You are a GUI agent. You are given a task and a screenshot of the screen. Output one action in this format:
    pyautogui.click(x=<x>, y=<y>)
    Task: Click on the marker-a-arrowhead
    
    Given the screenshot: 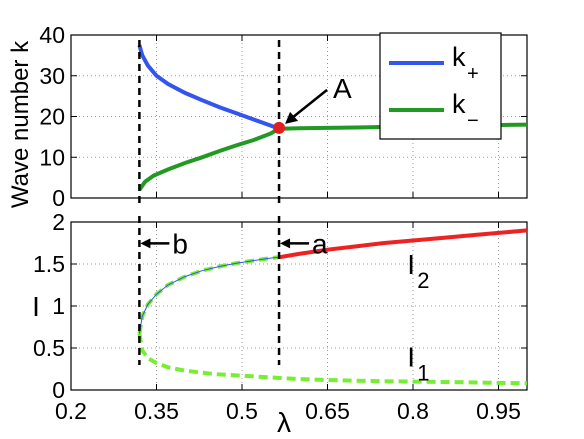 What is the action you would take?
    pyautogui.click(x=285, y=243)
    